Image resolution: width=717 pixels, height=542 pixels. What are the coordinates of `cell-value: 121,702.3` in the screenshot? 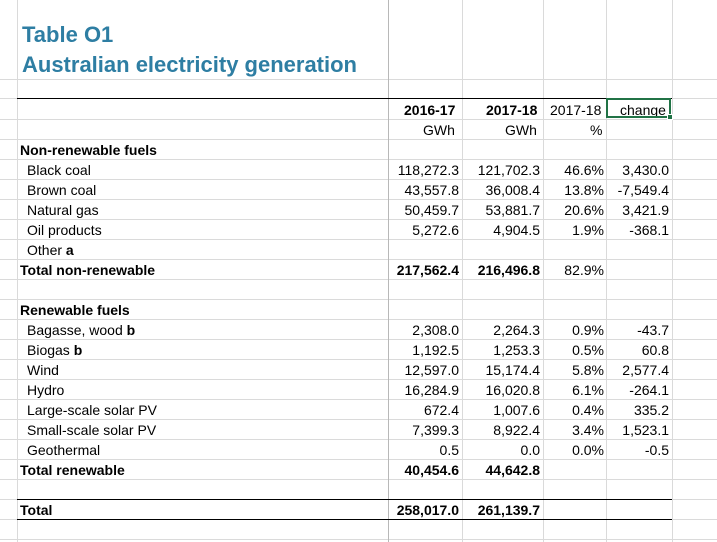 It's located at (508, 170).